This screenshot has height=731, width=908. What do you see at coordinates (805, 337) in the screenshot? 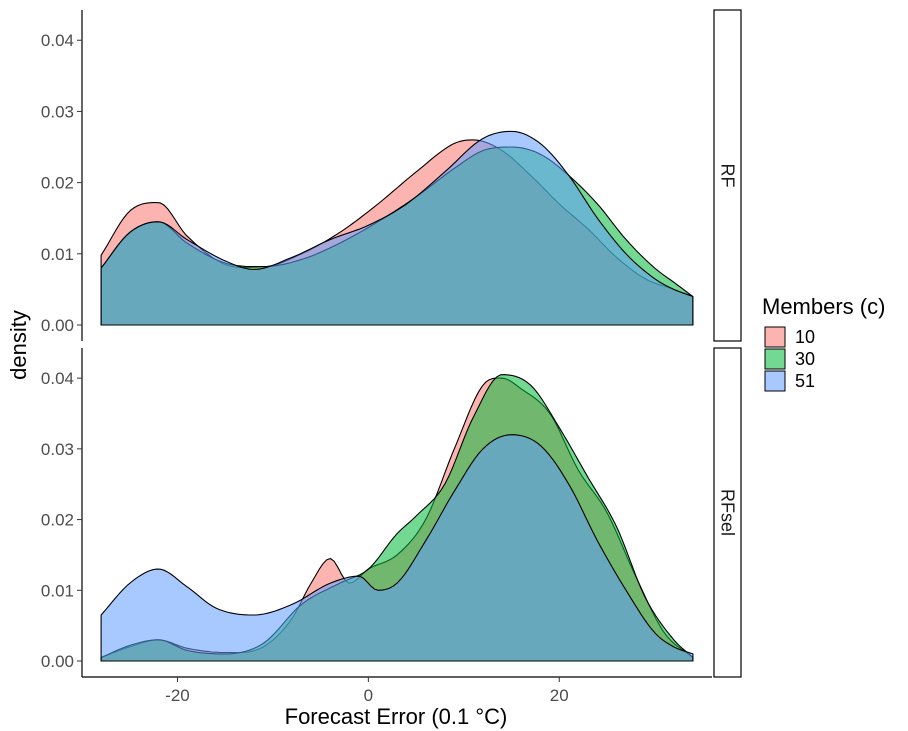
I see `legend-label-10: 10` at bounding box center [805, 337].